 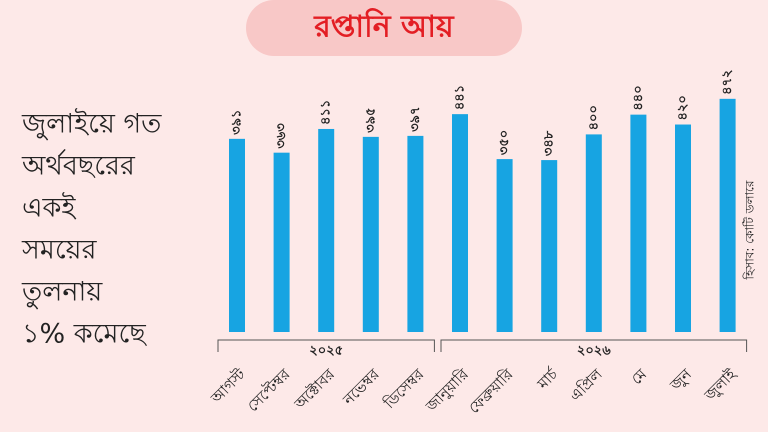 I want to click on x-tick-label: আগস্ট, so click(x=228, y=386).